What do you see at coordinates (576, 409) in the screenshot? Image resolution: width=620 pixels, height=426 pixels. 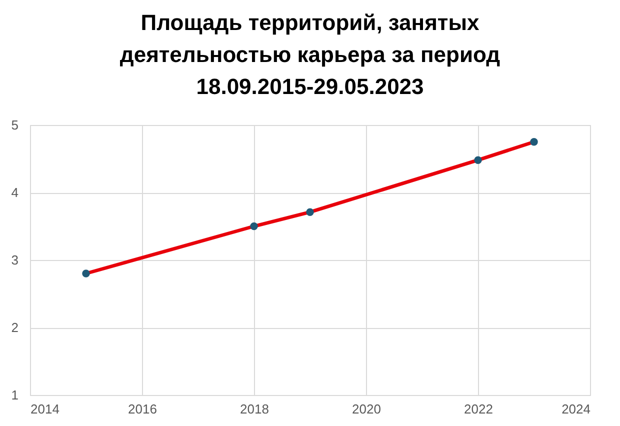 I see `x-tick-label: 2024` at bounding box center [576, 409].